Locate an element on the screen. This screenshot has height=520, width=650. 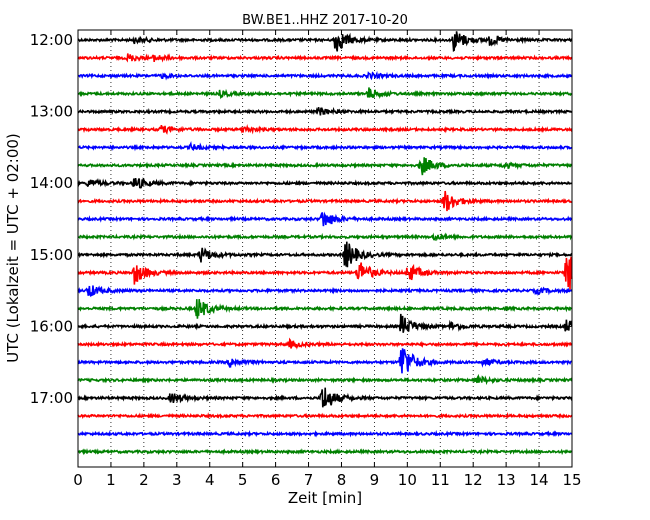
x-tick-label: 2 is located at coordinates (144, 480).